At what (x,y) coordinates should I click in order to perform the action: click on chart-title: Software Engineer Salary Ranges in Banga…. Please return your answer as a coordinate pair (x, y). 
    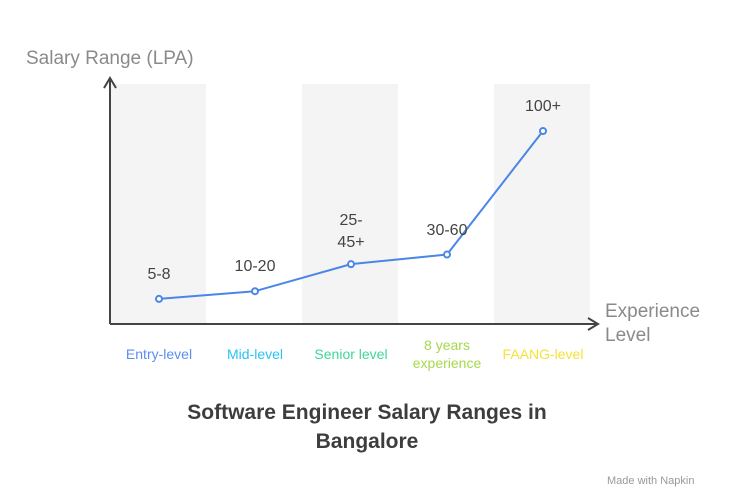
    Looking at the image, I should click on (367, 427).